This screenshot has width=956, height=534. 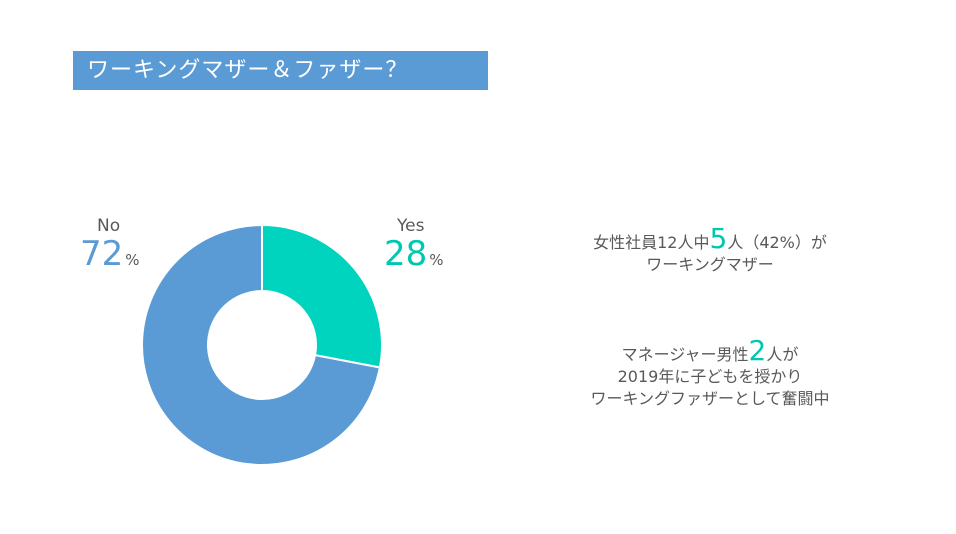 What do you see at coordinates (651, 242) in the screenshot?
I see `note1-before: 女性社員12人中` at bounding box center [651, 242].